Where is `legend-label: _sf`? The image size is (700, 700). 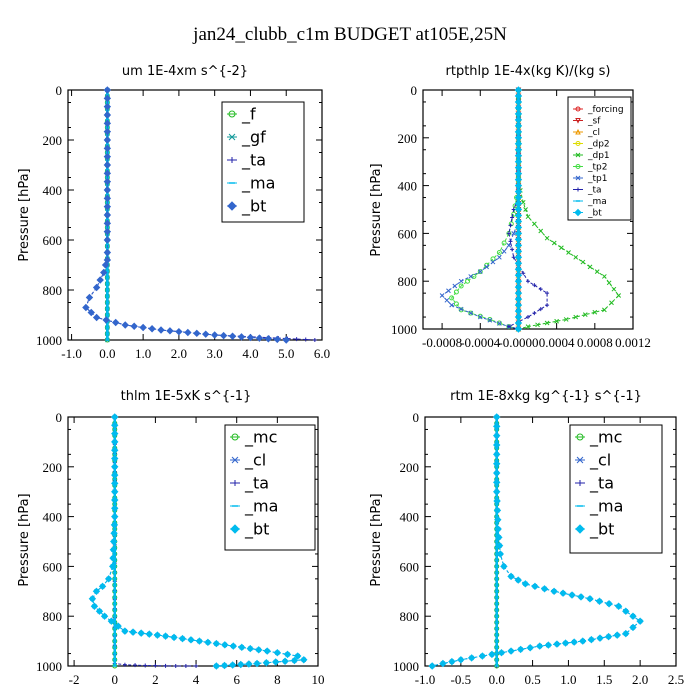
legend-label: _sf is located at coordinates (594, 122).